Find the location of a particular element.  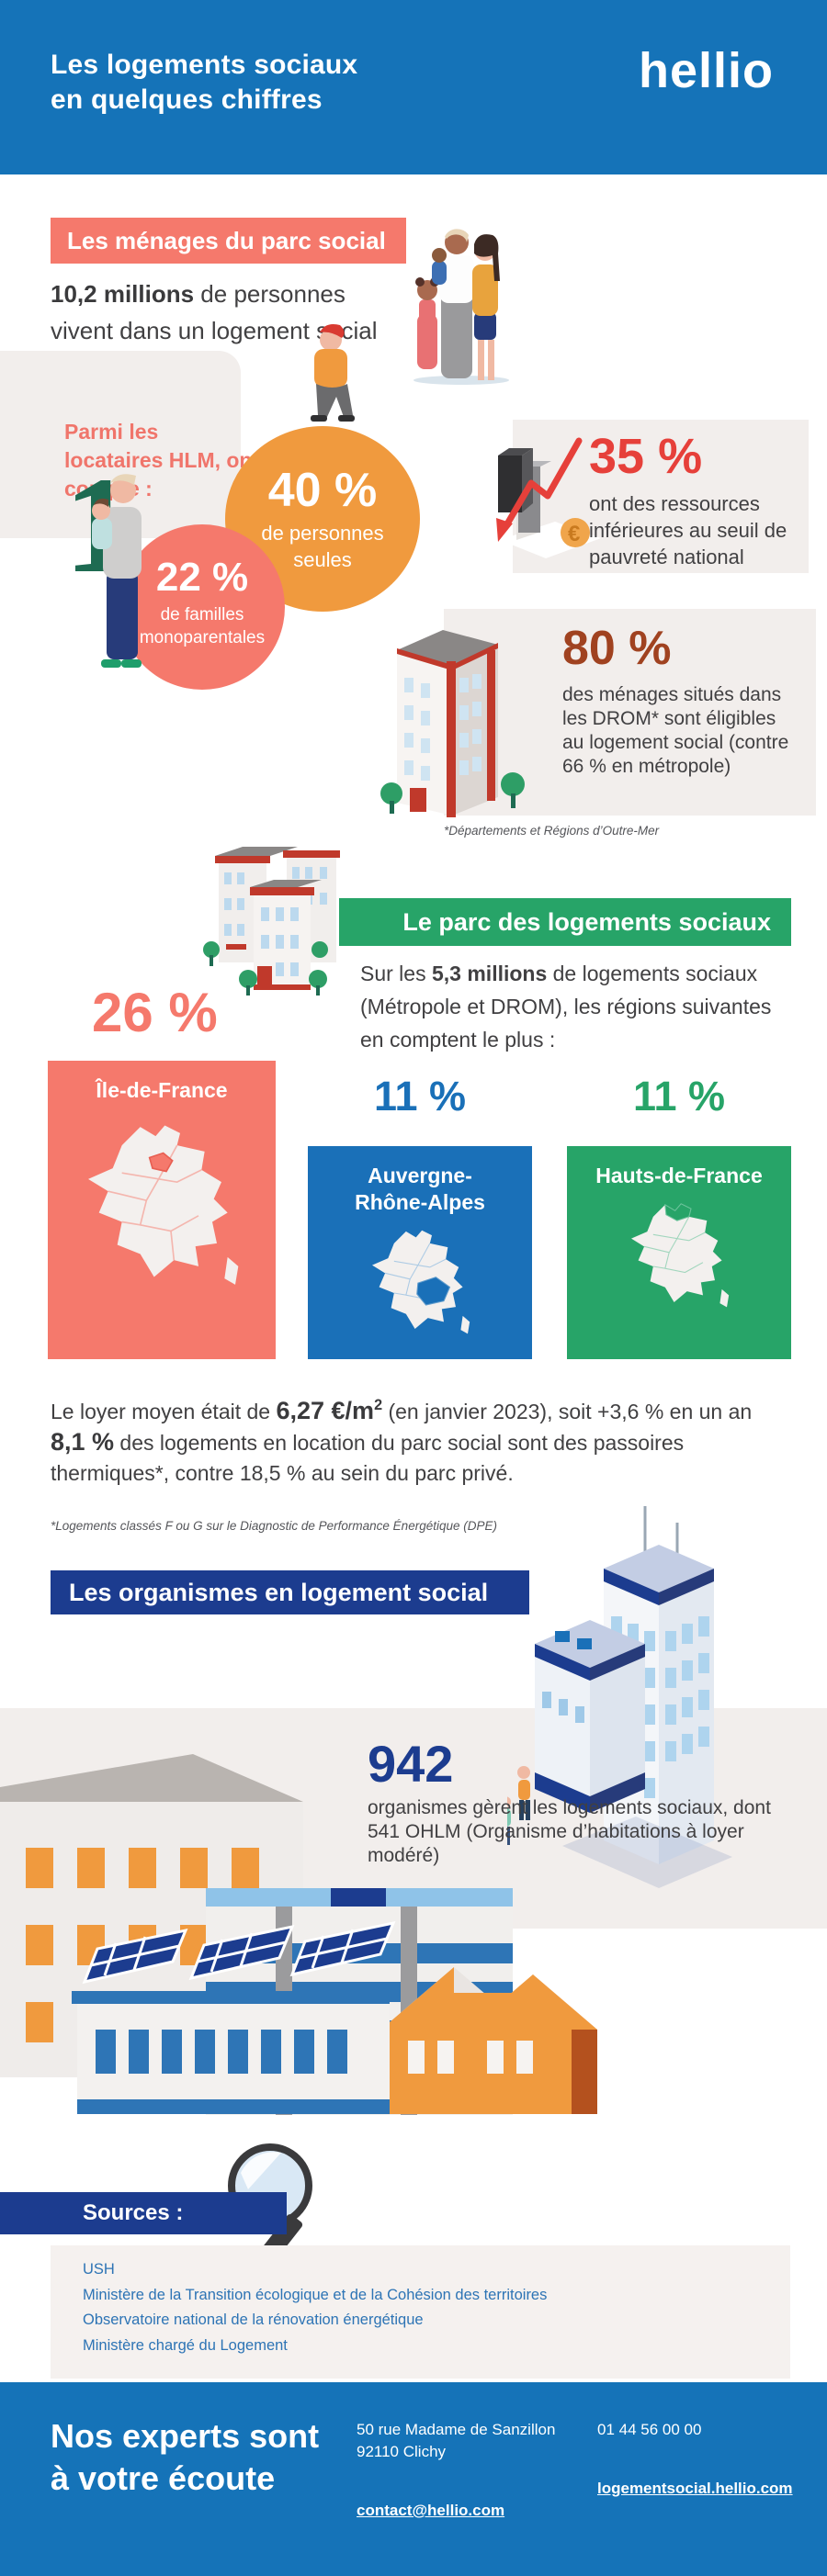

footer-address-line2: 92110 Clichy is located at coordinates (402, 2451).